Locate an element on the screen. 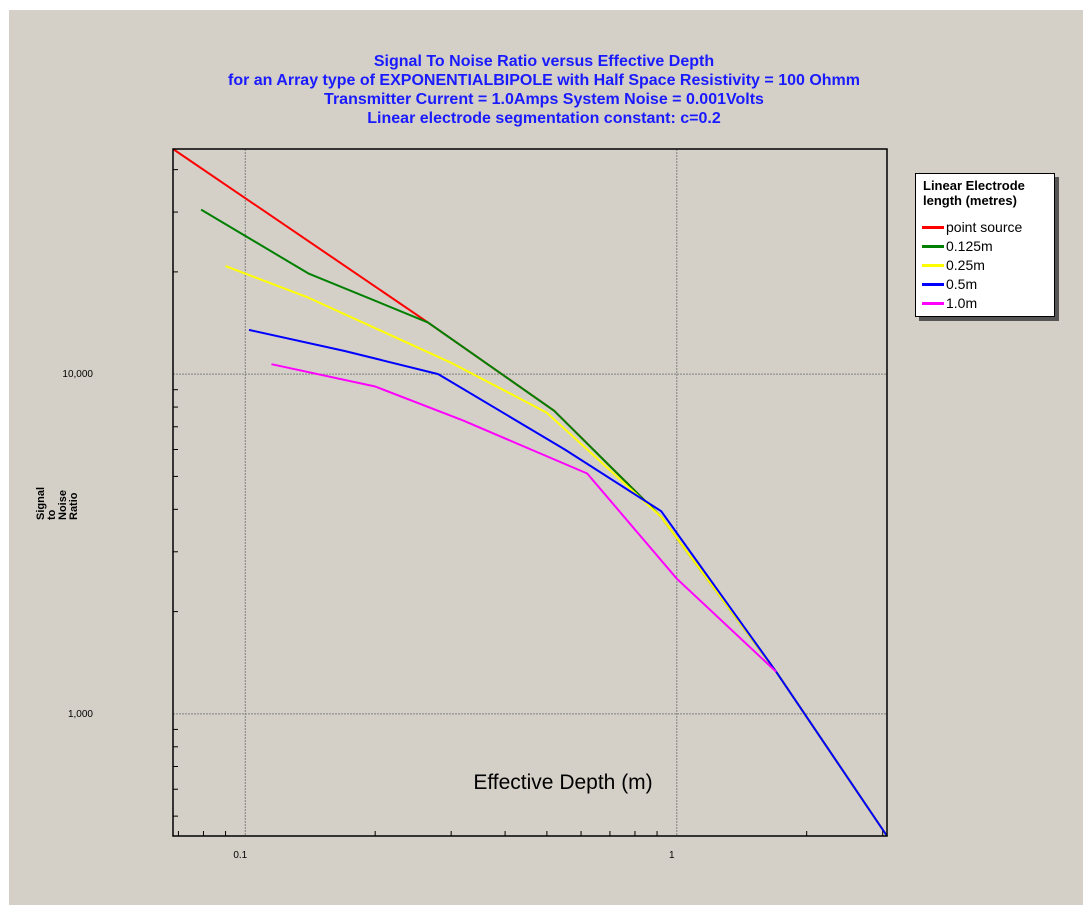  legend-label: 0.5m is located at coordinates (962, 284).